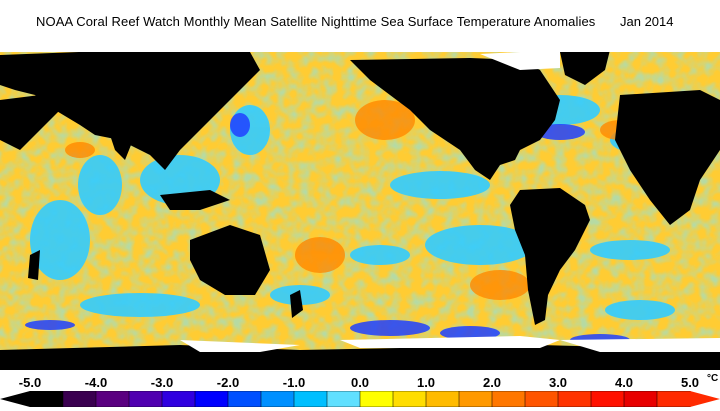 The width and height of the screenshot is (720, 411). Describe the element at coordinates (122, 147) in the screenshot. I see `india` at that location.